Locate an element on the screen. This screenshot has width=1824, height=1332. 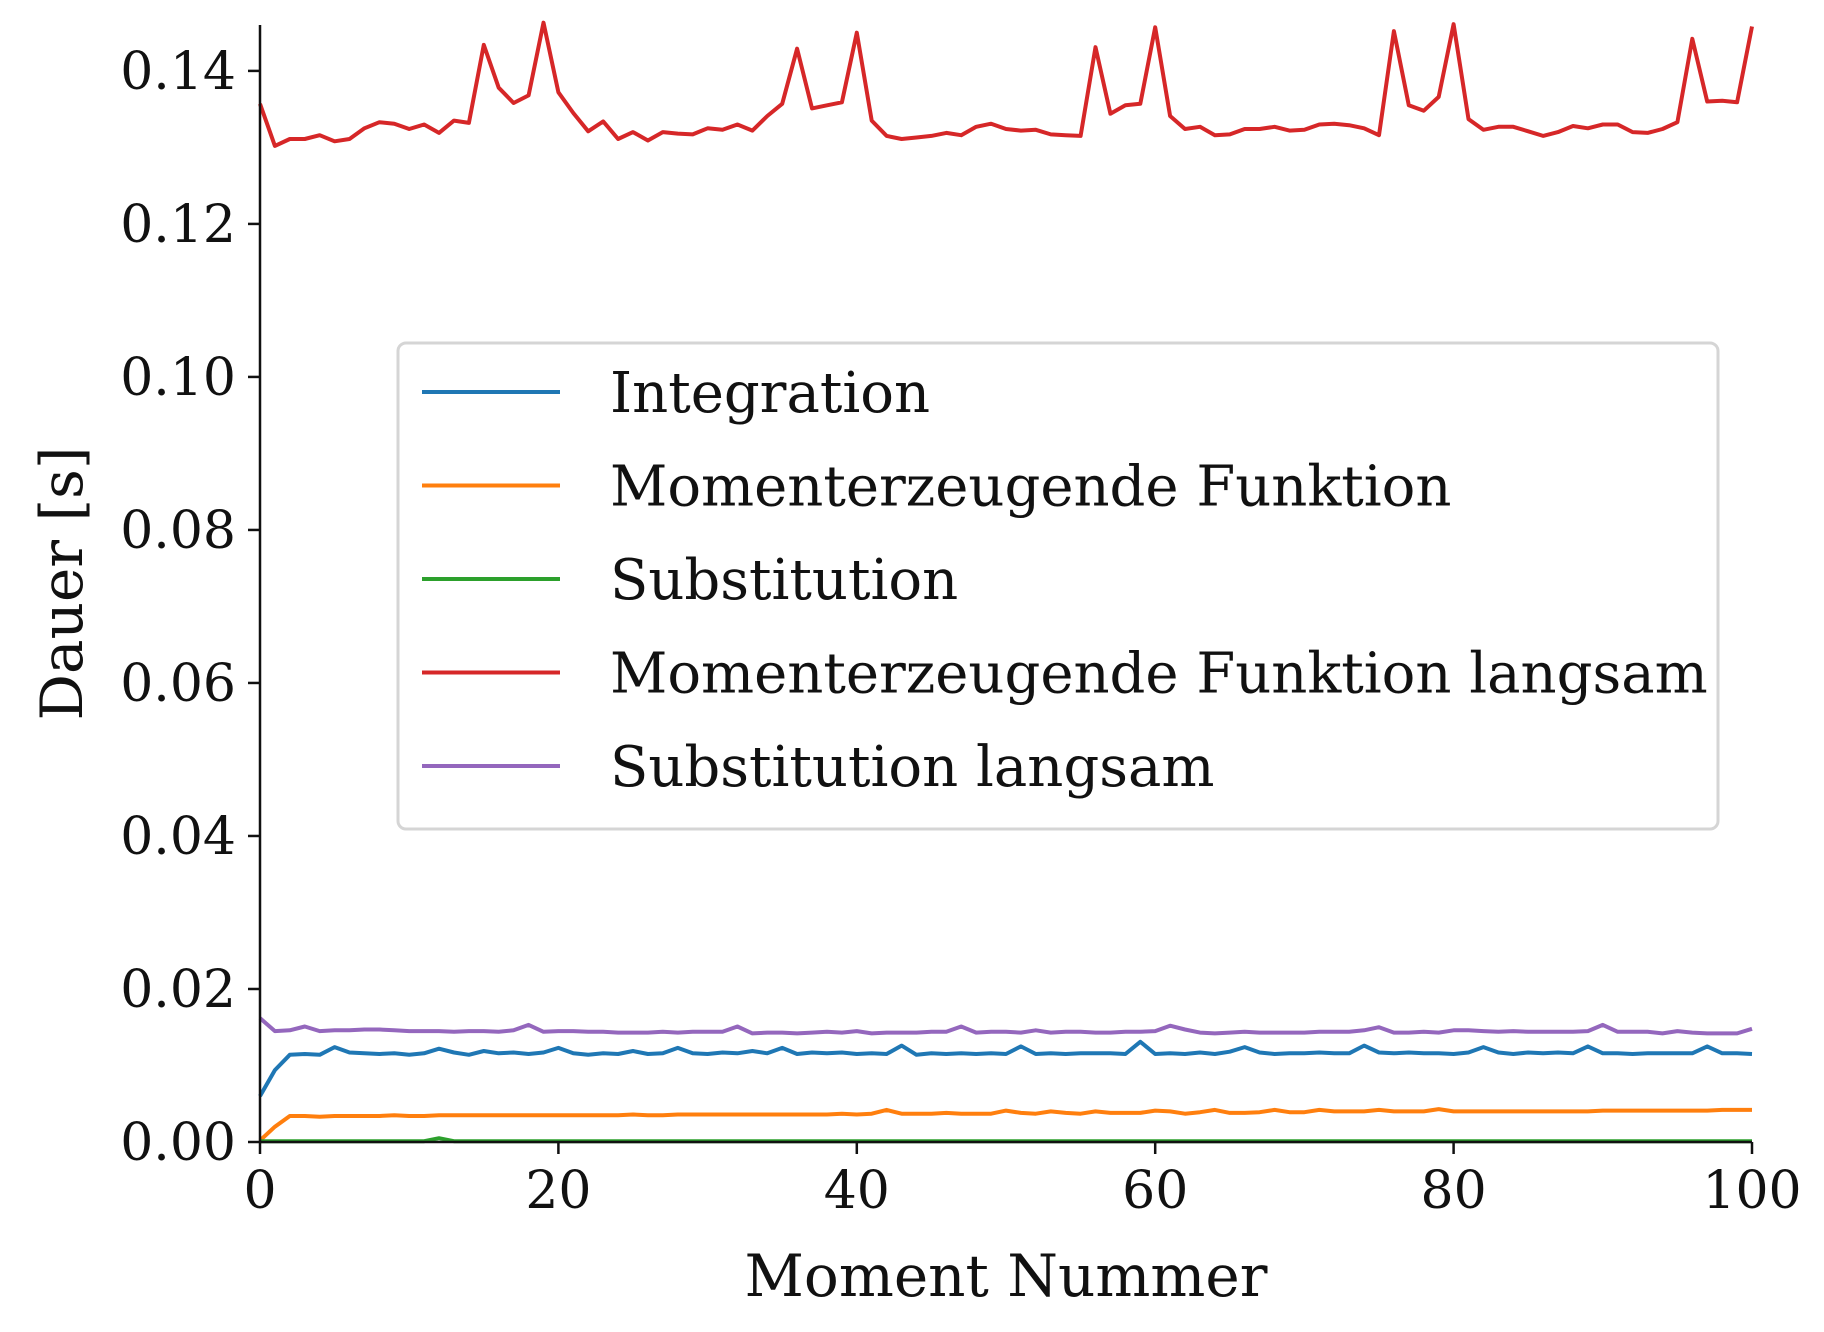
x-axis-title: Moment Nummer is located at coordinates (1006, 1276).